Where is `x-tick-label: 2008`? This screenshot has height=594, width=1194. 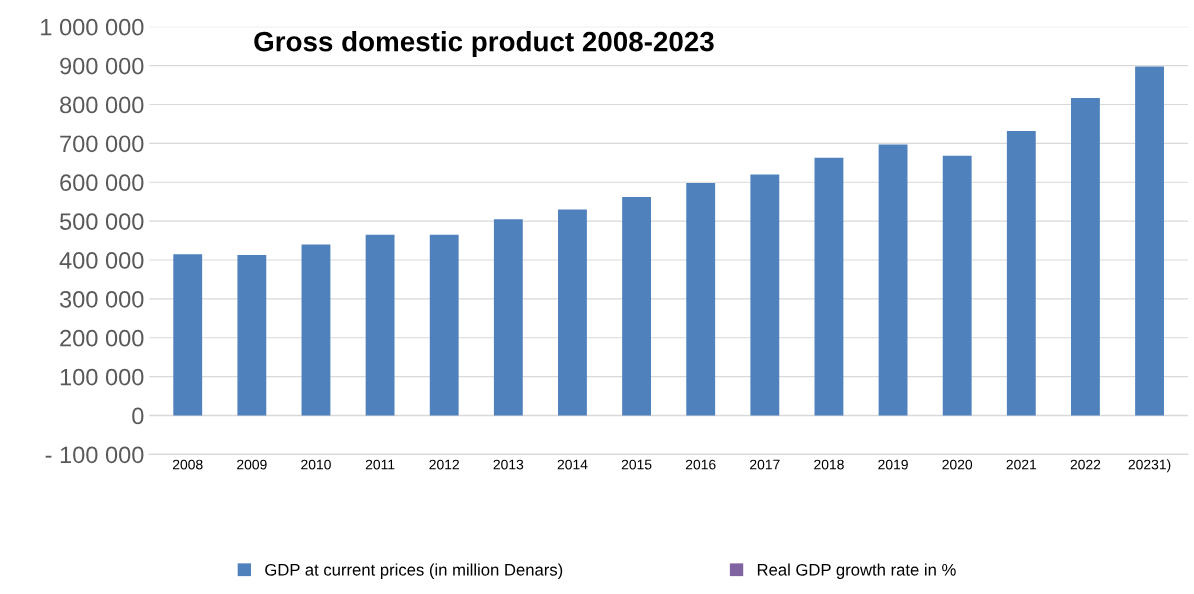
x-tick-label: 2008 is located at coordinates (187, 464).